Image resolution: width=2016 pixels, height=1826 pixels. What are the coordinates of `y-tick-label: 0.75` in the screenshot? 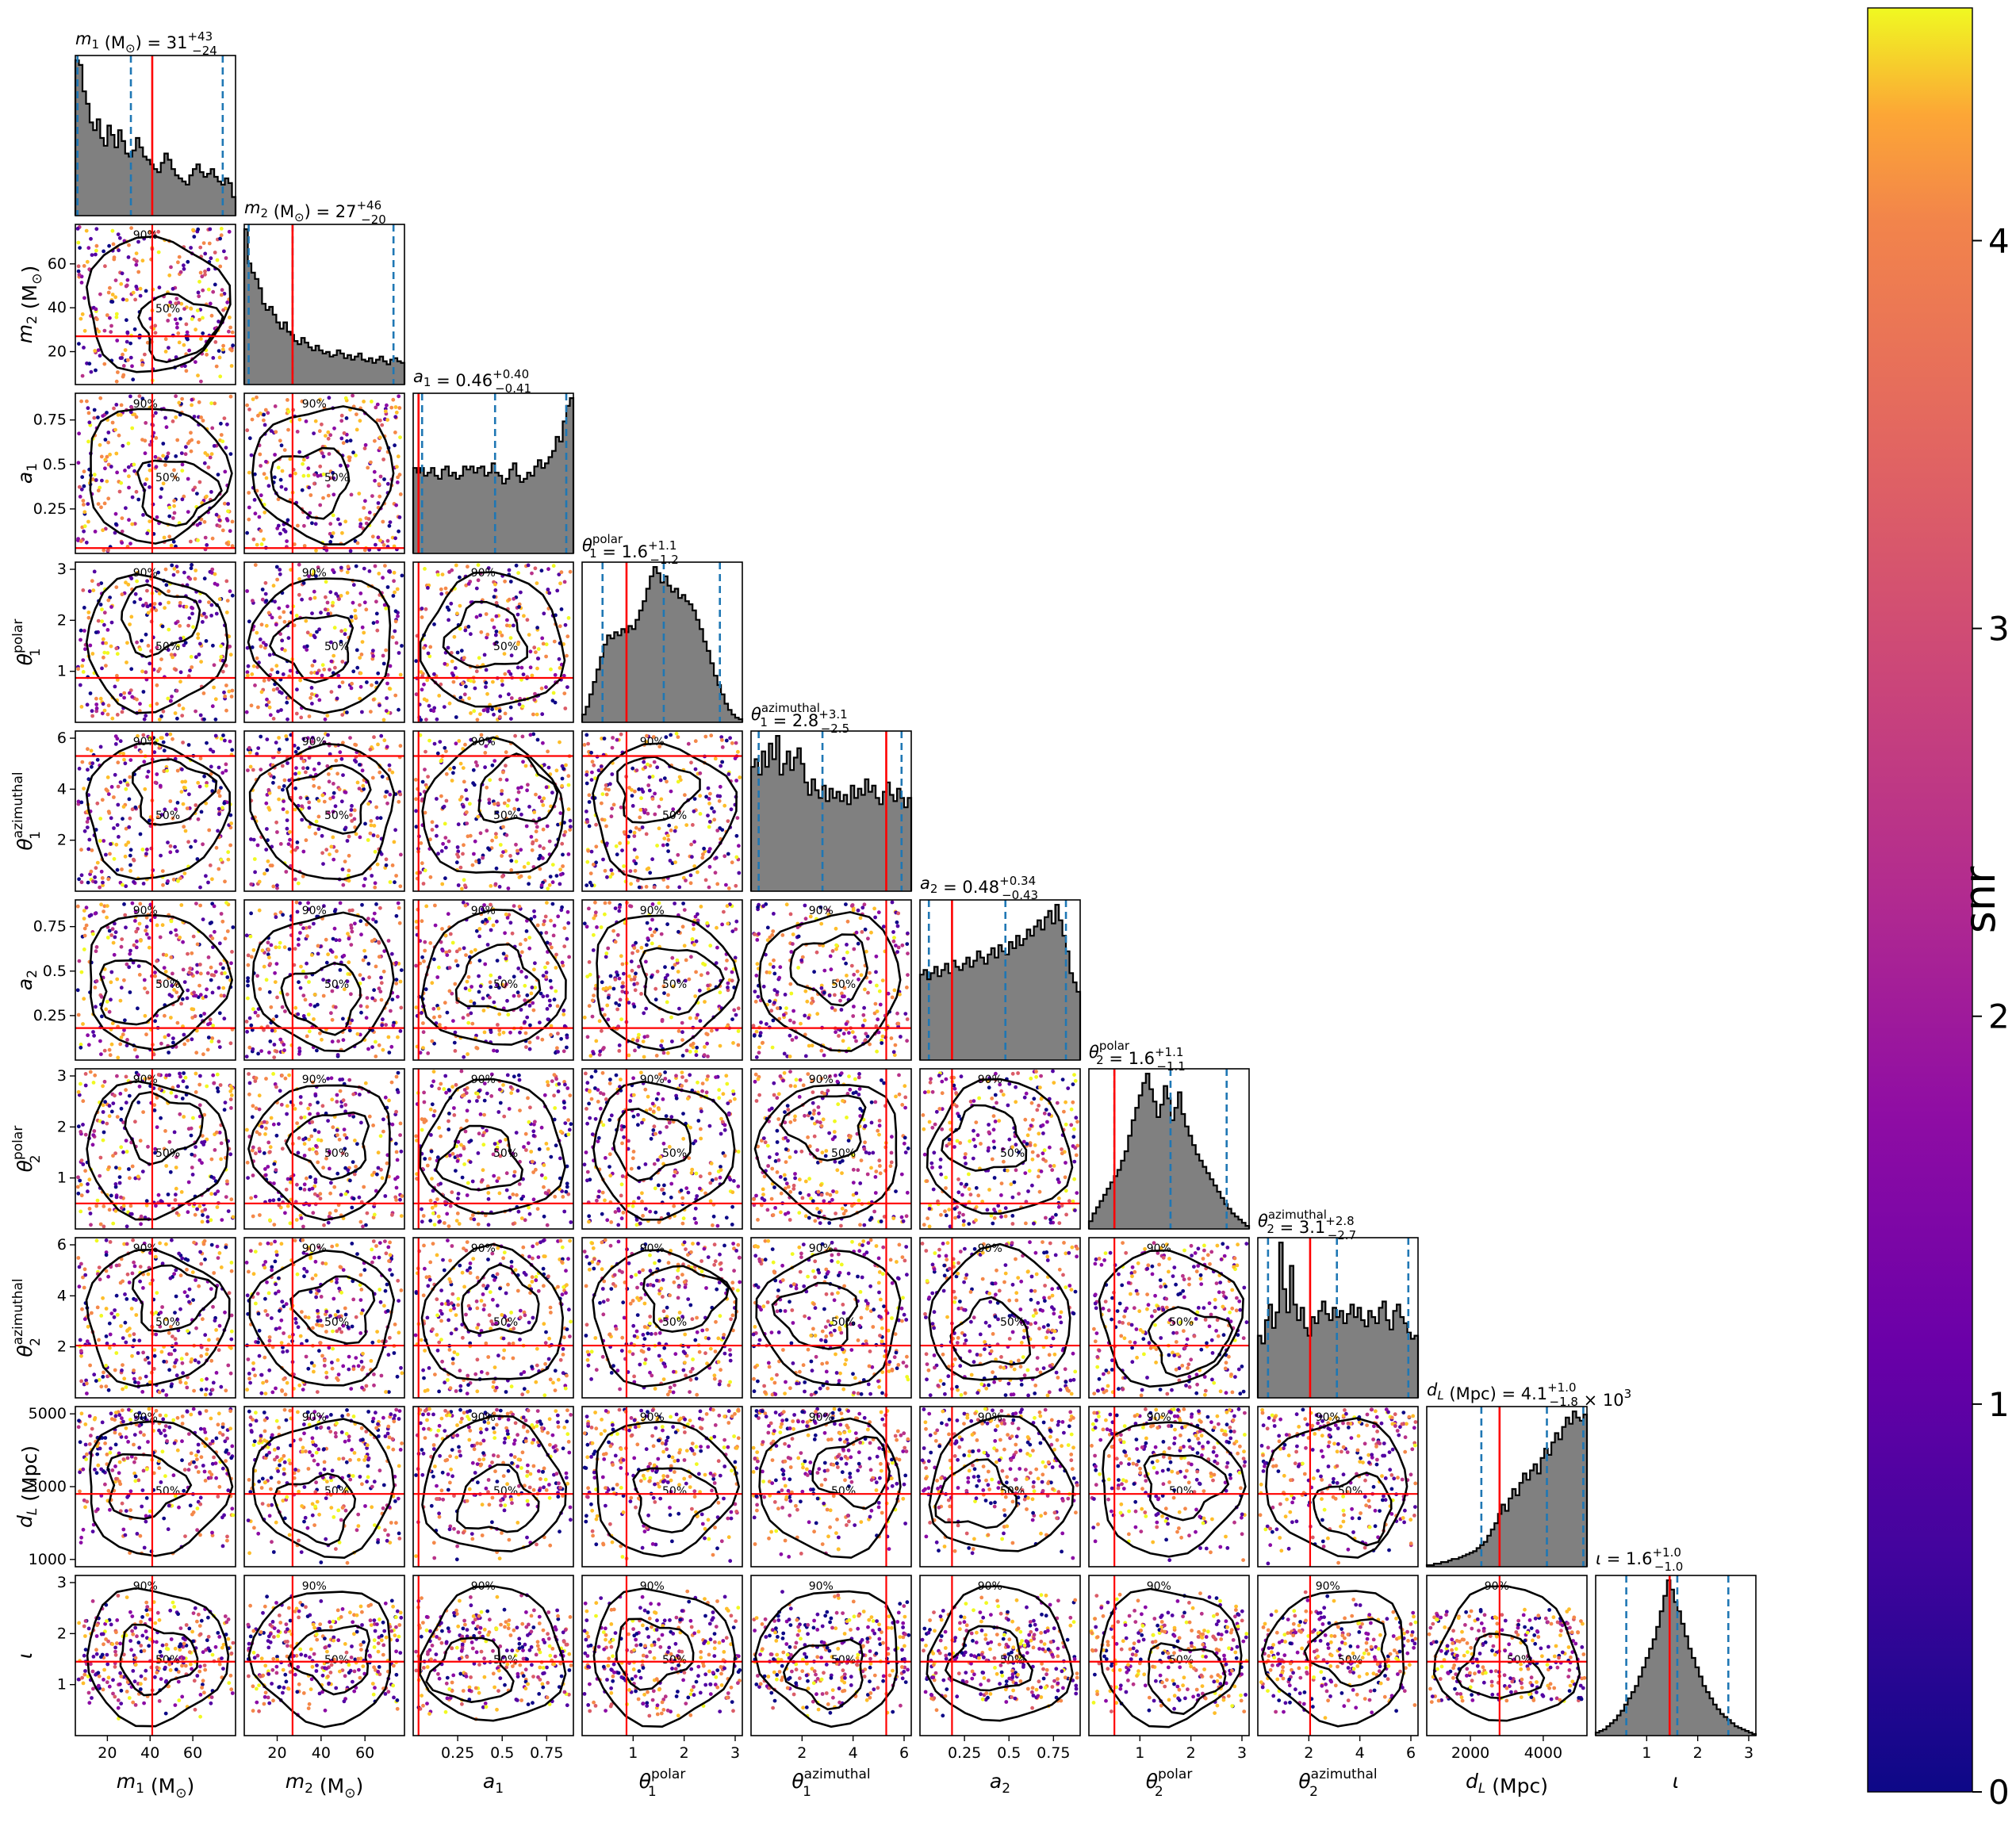 It's located at (50, 420).